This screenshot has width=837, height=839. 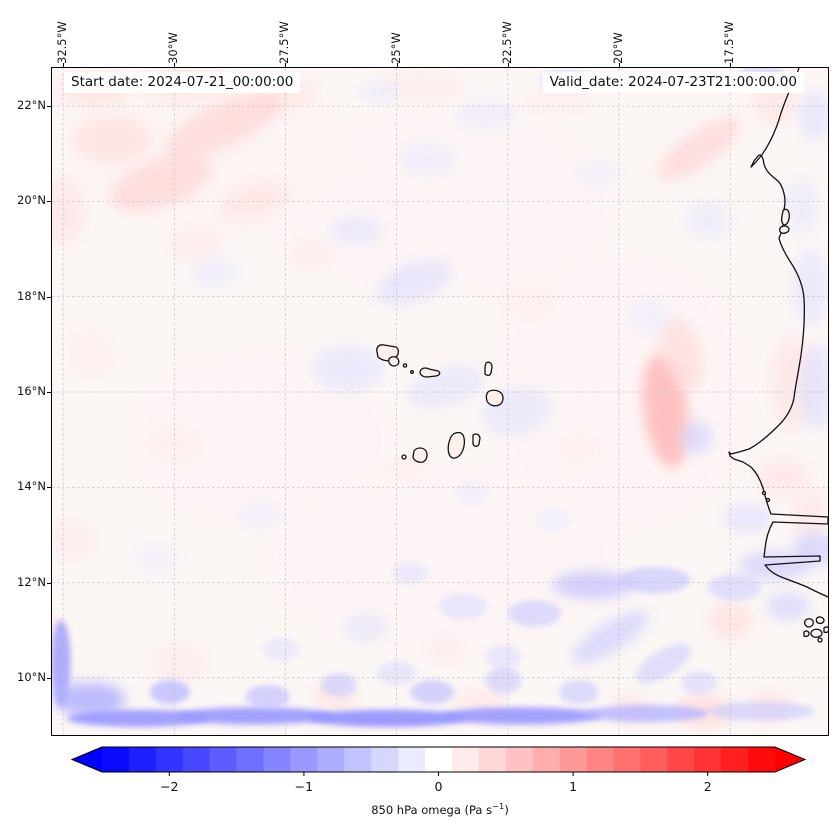 I want to click on colorbar-outline, so click(x=438, y=759).